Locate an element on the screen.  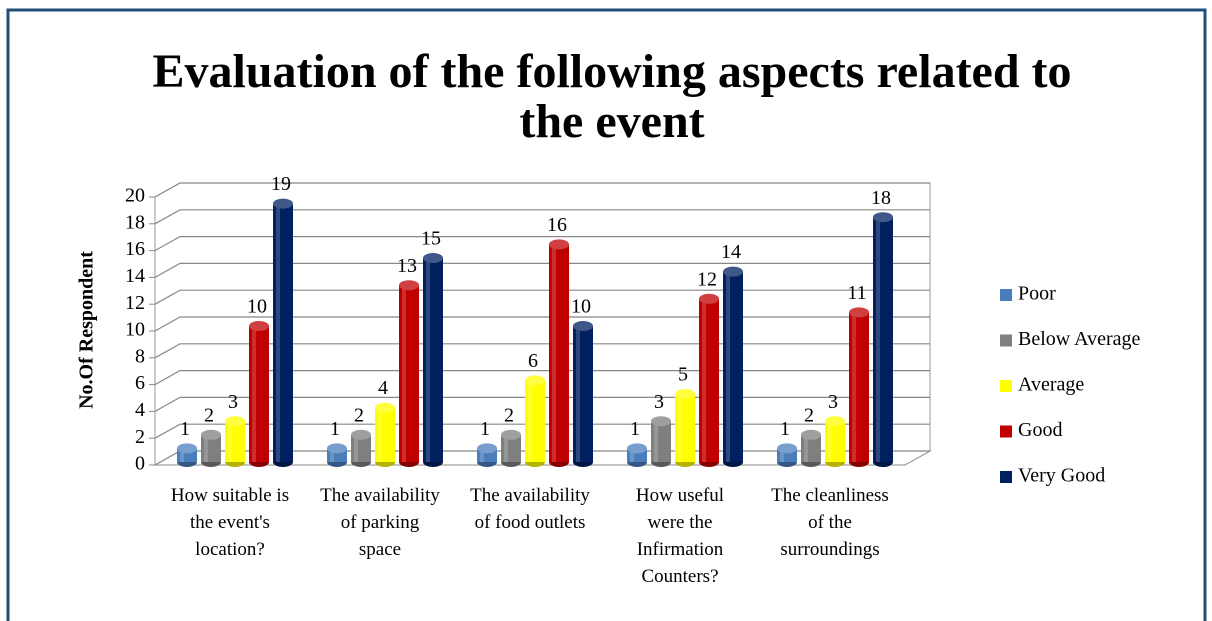
x-tick-label: How suitable is the event's location? is located at coordinates (230, 522).